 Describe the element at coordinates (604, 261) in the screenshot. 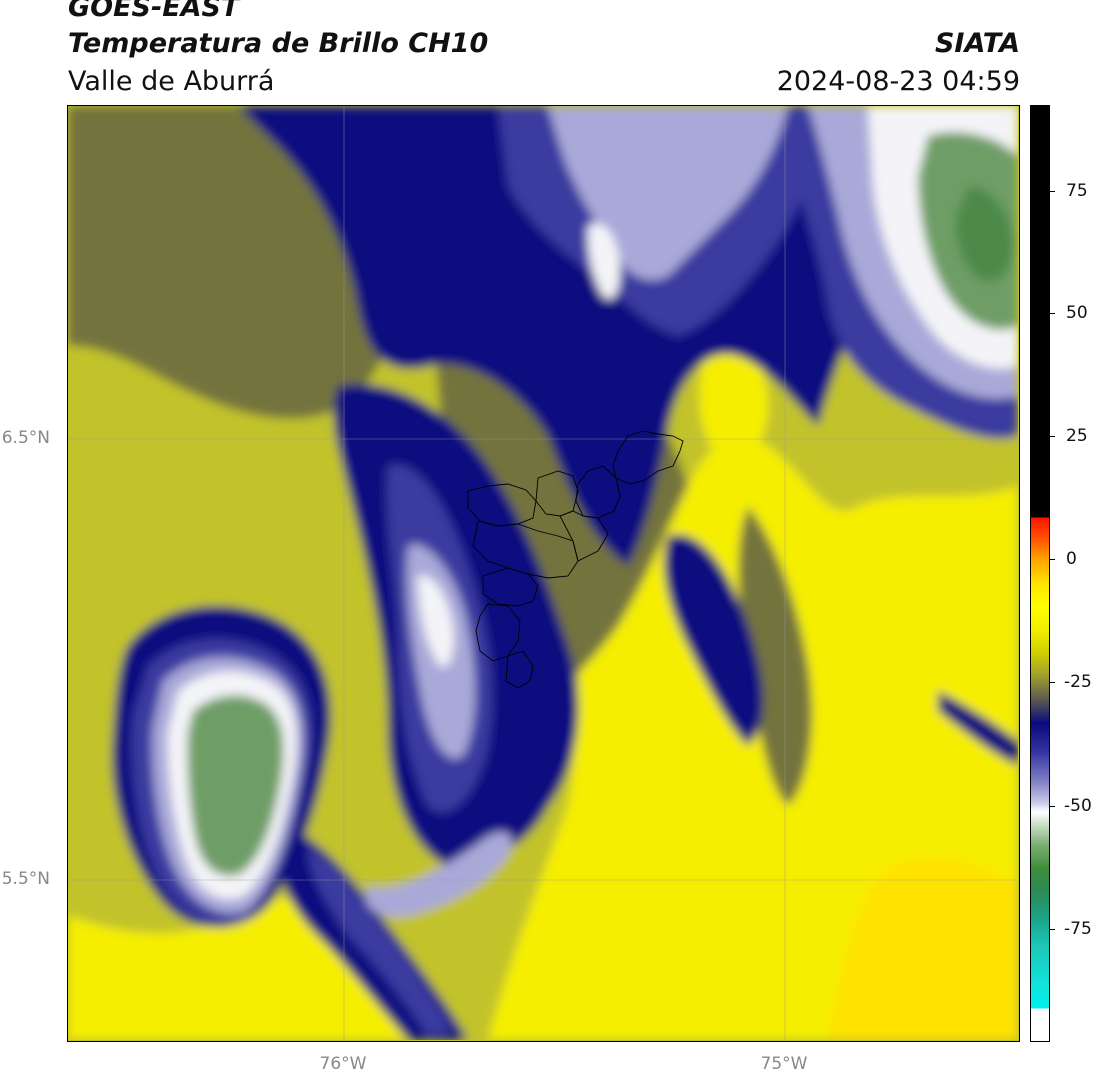

I see `cold-top-north-white` at that location.